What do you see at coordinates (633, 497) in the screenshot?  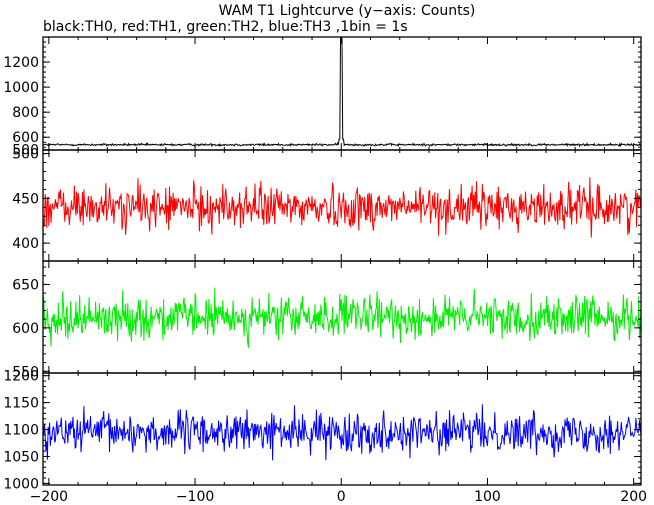 I see `x-tick-label: 200` at bounding box center [633, 497].